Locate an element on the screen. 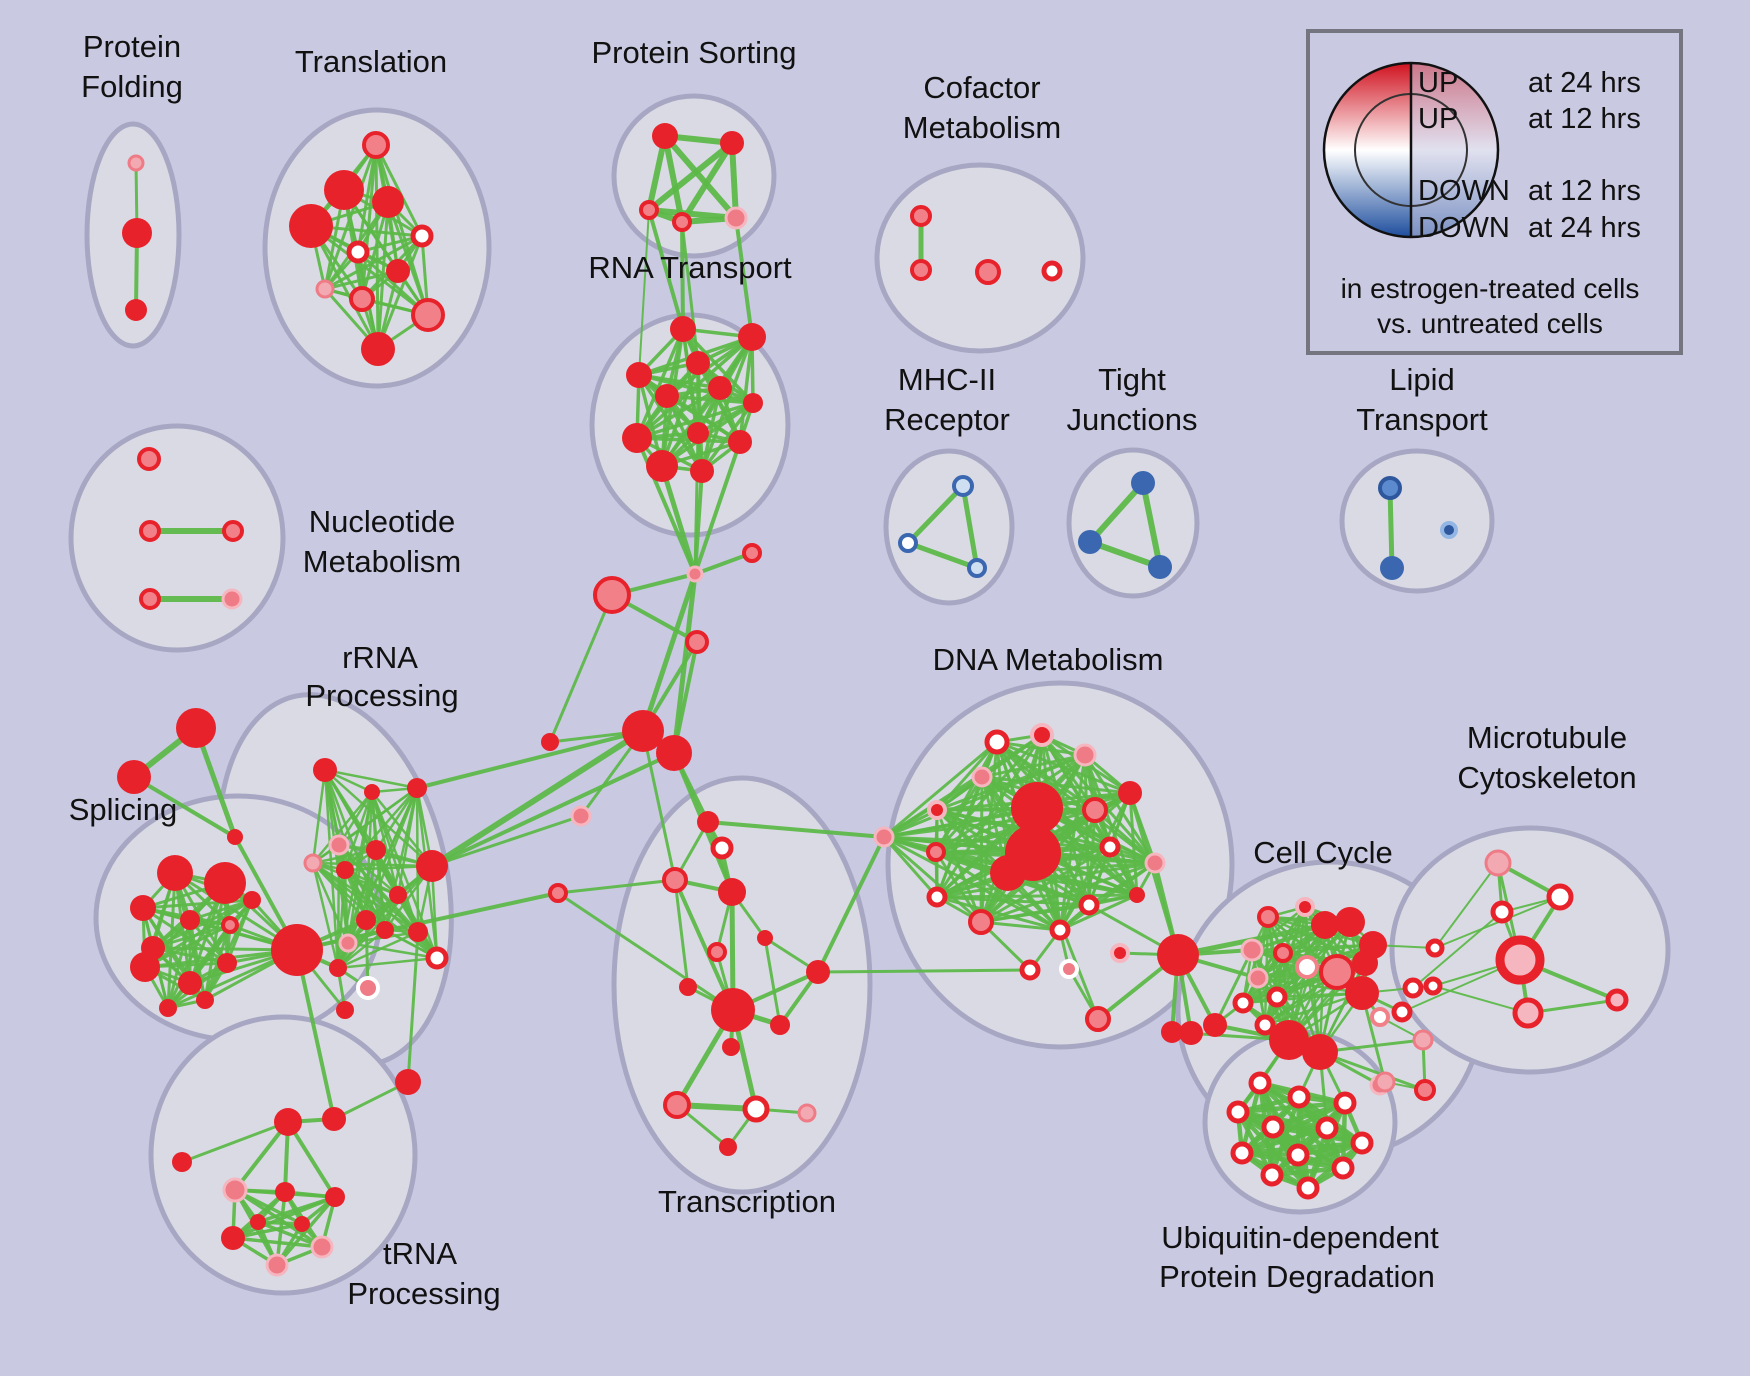 The height and width of the screenshot is (1376, 1750). gene-node-tn7 is located at coordinates (322, 1247).